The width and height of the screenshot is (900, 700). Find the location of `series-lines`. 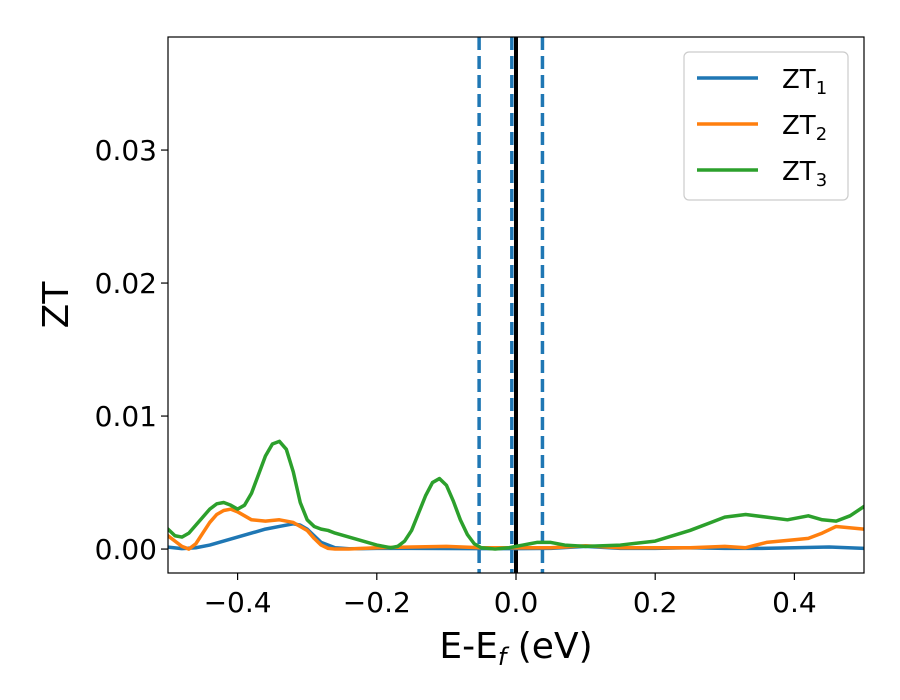

series-lines is located at coordinates (516, 495).